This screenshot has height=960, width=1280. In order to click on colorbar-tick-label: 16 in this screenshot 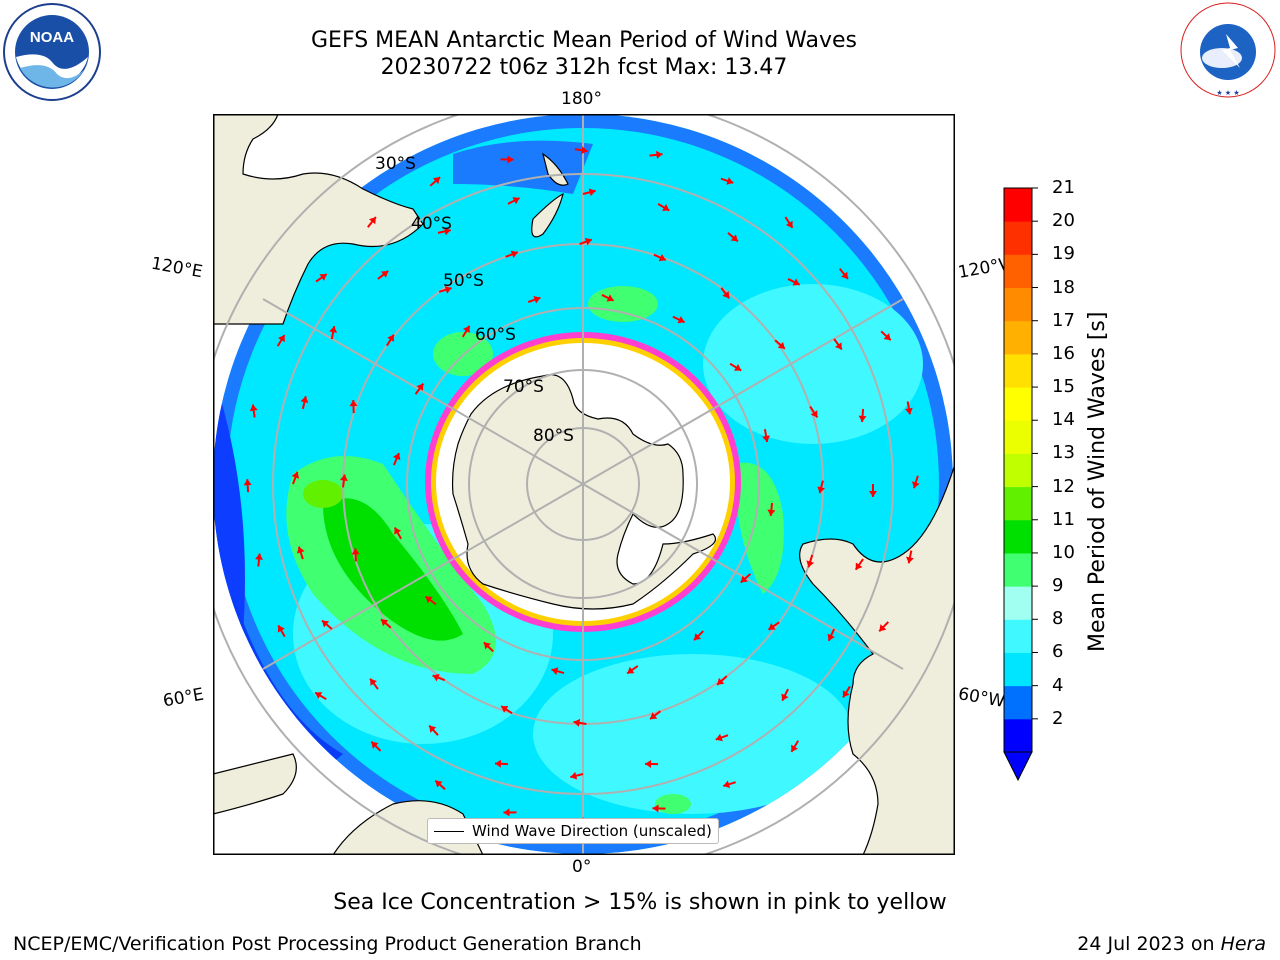, I will do `click(1063, 353)`.